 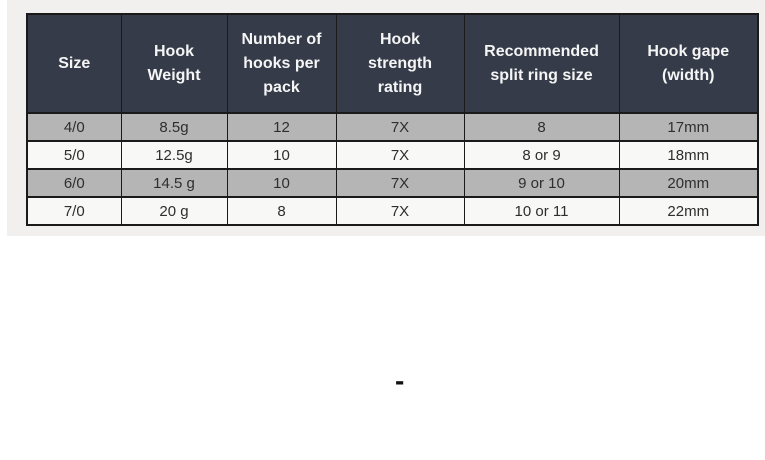 What do you see at coordinates (281, 127) in the screenshot?
I see `table-cell: 12` at bounding box center [281, 127].